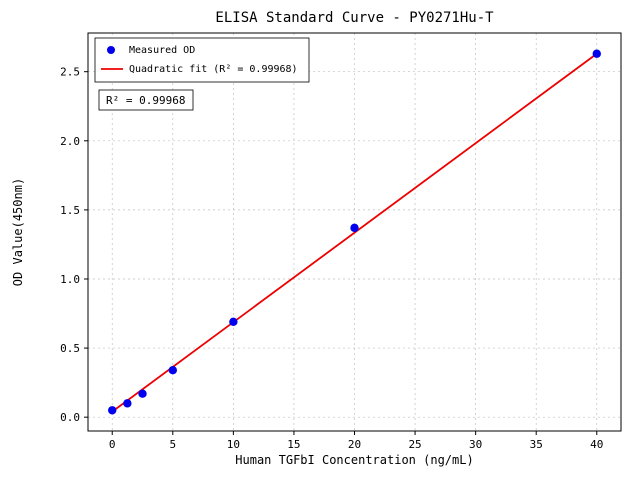 The height and width of the screenshot is (484, 640). What do you see at coordinates (70, 417) in the screenshot?
I see `y-tick-label: 0.0` at bounding box center [70, 417].